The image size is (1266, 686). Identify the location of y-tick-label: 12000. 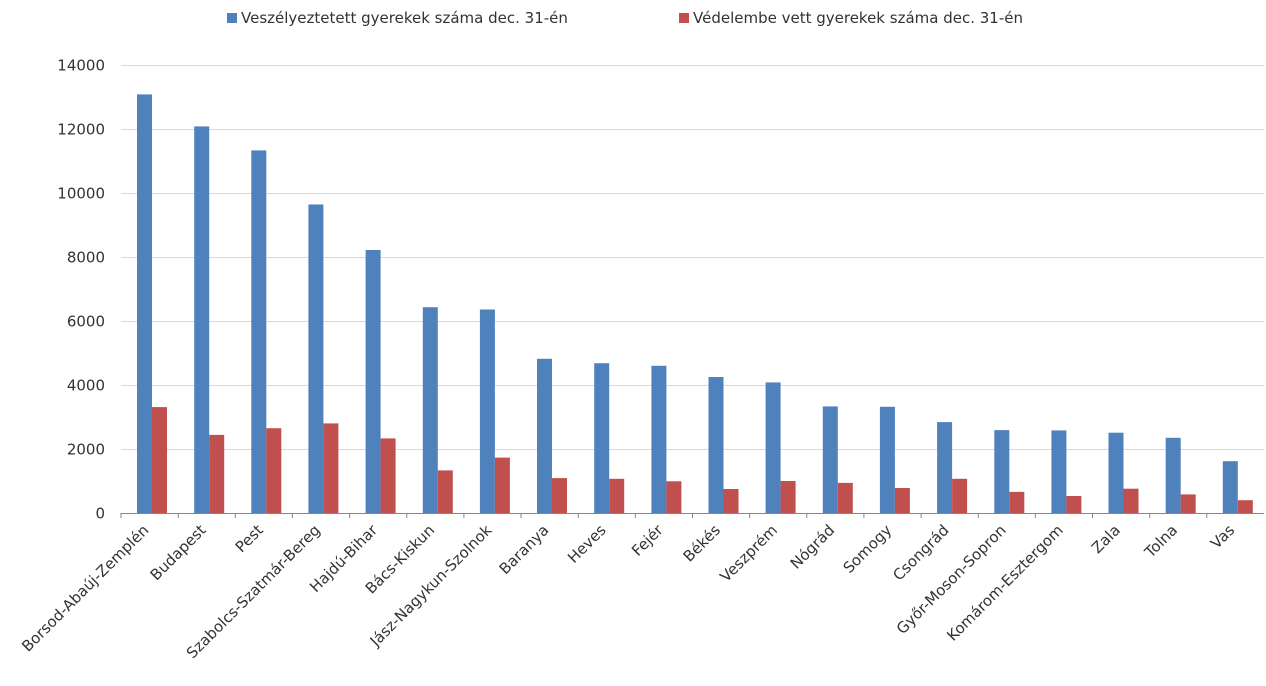
(81, 130).